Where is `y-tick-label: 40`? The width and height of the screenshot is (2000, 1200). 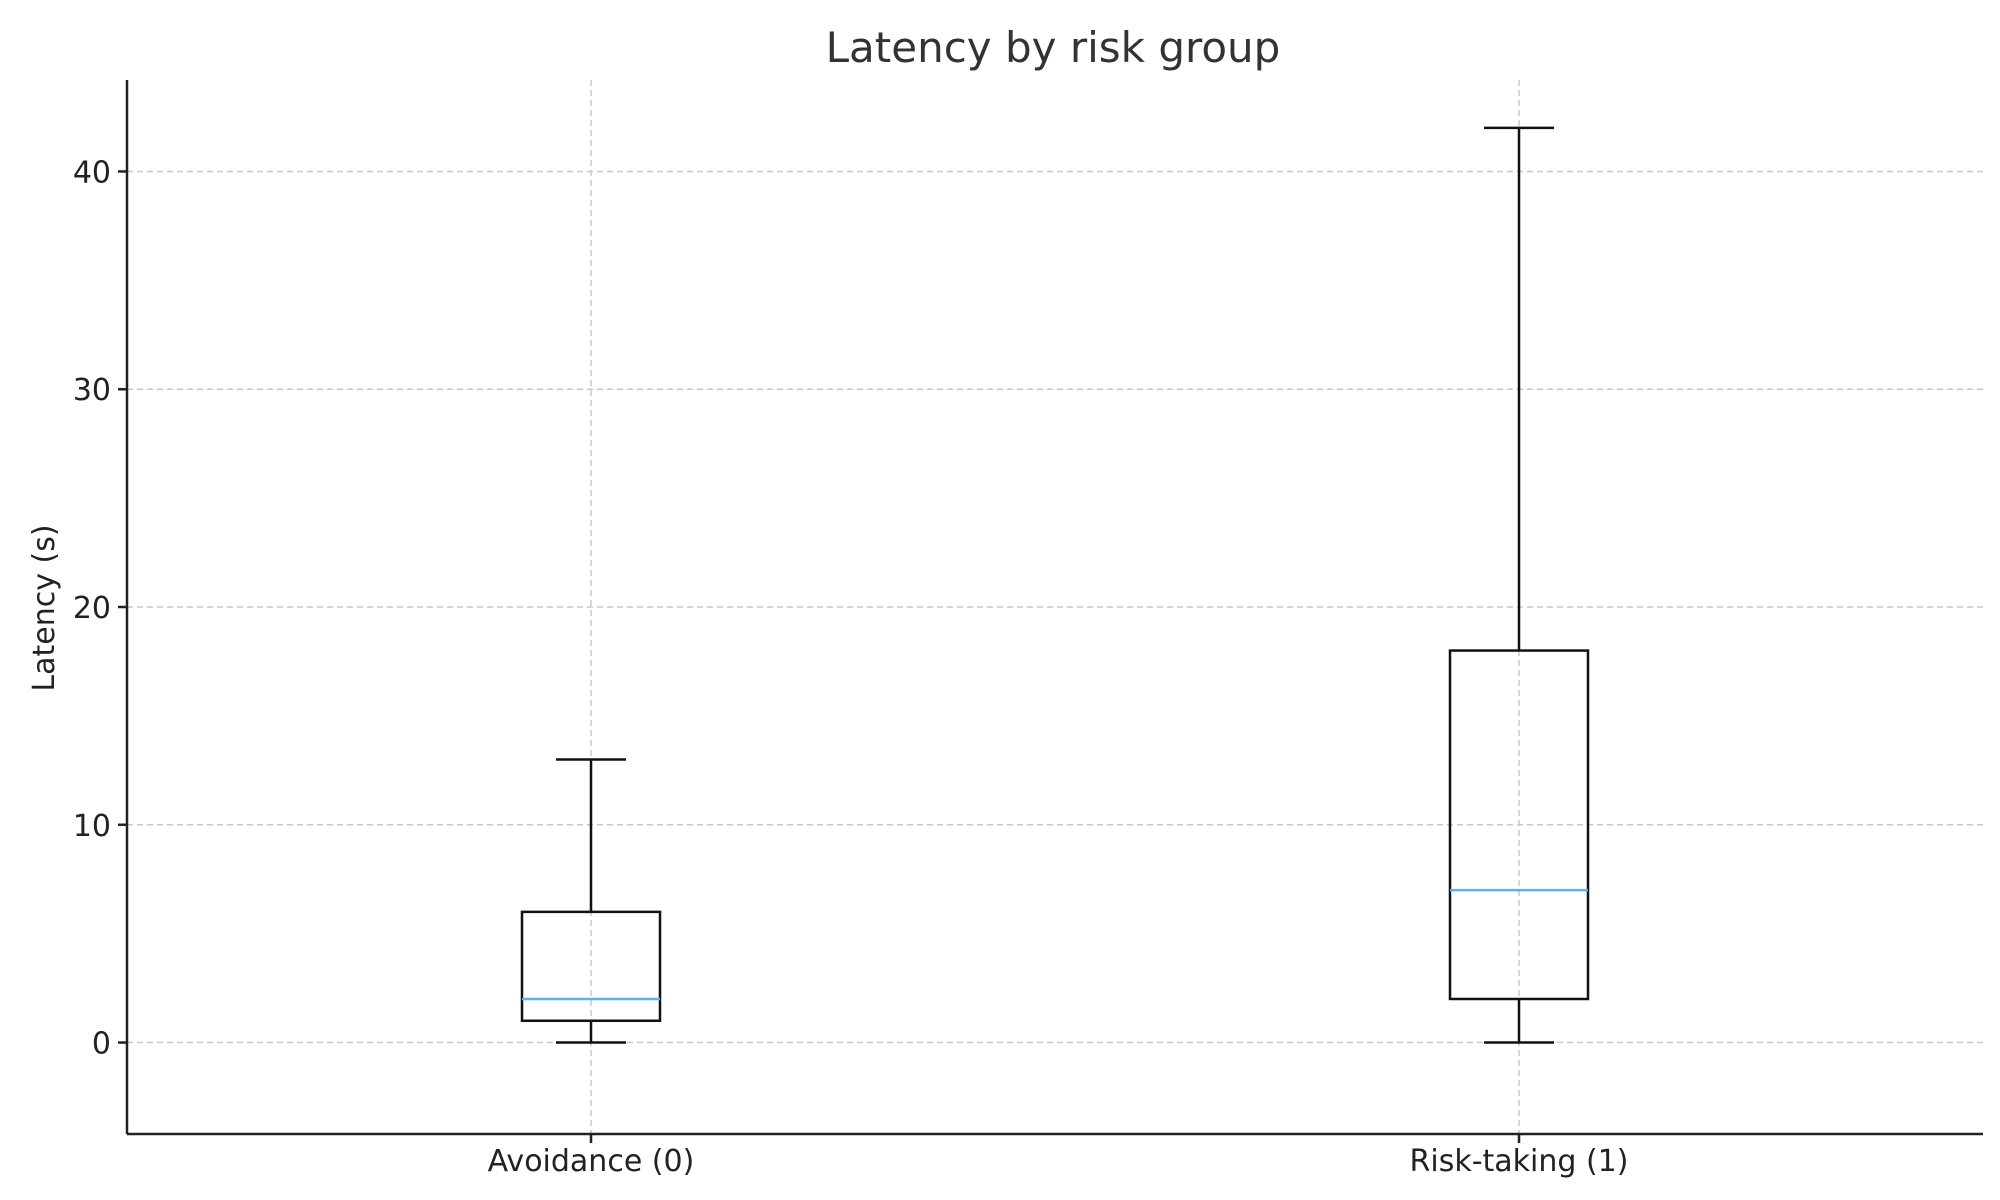
y-tick-label: 40 is located at coordinates (92, 172).